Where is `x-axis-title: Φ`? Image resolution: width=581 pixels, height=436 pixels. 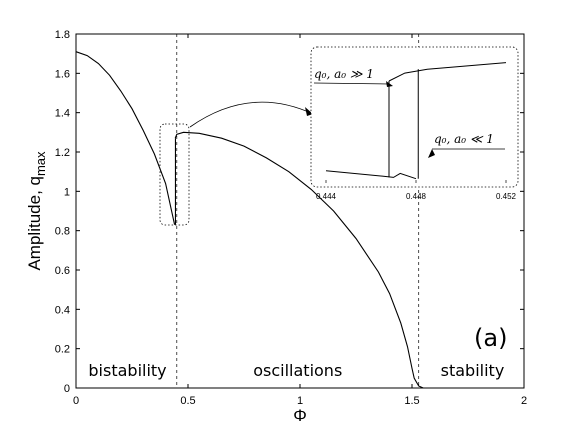 x-axis-title: Φ is located at coordinates (300, 415).